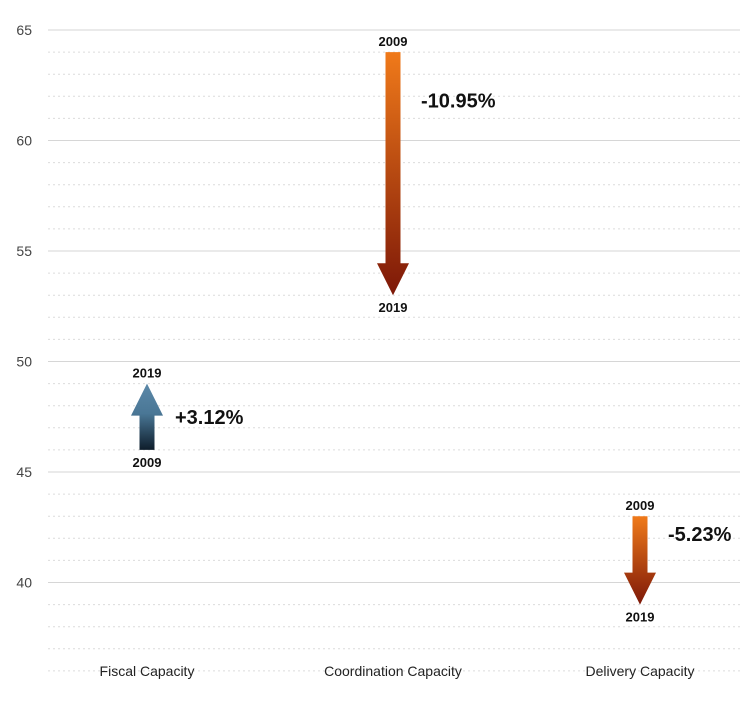 This screenshot has height=705, width=750. Describe the element at coordinates (24, 583) in the screenshot. I see `y-tick-label: 40` at that location.